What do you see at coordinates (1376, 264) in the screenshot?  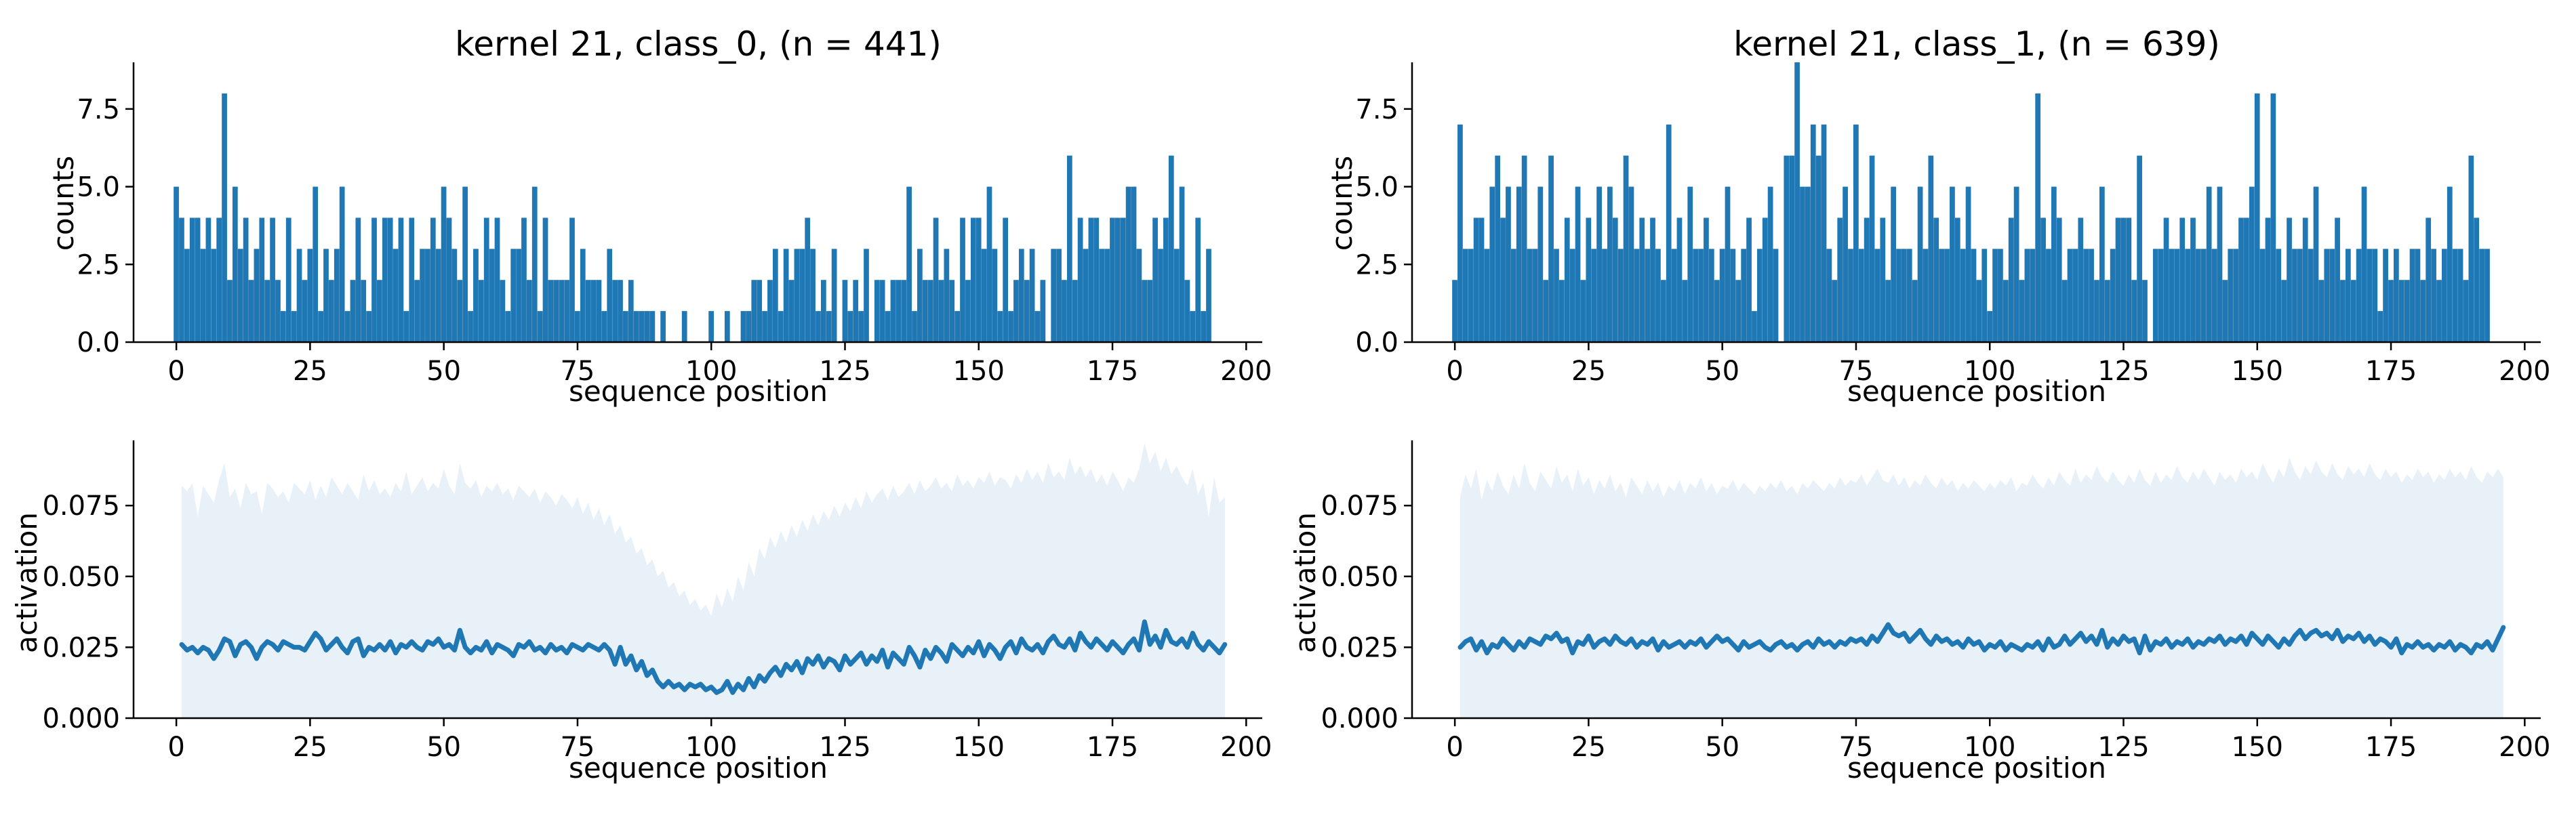 I see `y-tick-label: 2.5` at bounding box center [1376, 264].